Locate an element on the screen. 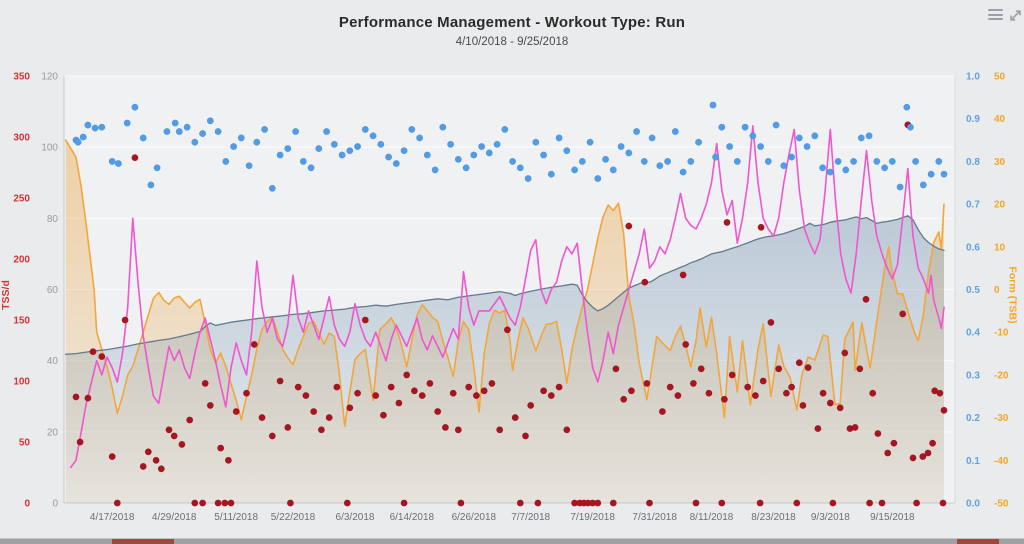 This screenshot has width=1024, height=544. svg-text: 7/7/2018 is located at coordinates (530, 517).